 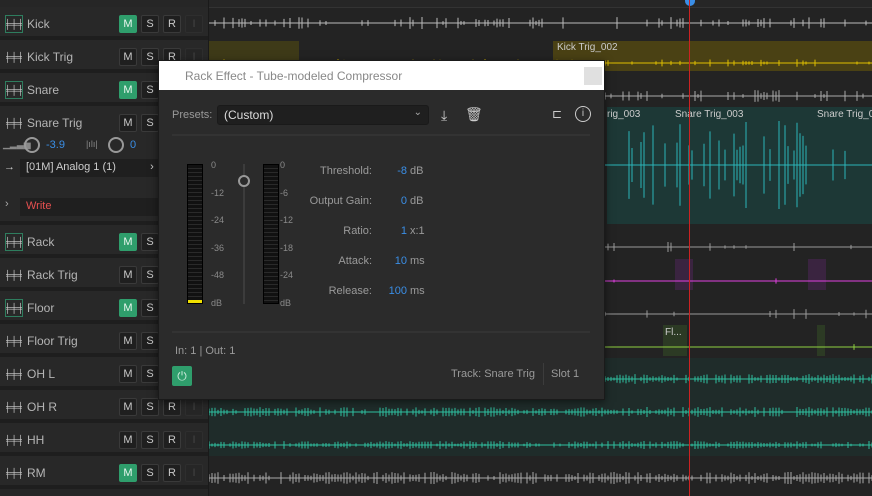 What do you see at coordinates (400, 261) in the screenshot?
I see `param-value: 10` at bounding box center [400, 261].